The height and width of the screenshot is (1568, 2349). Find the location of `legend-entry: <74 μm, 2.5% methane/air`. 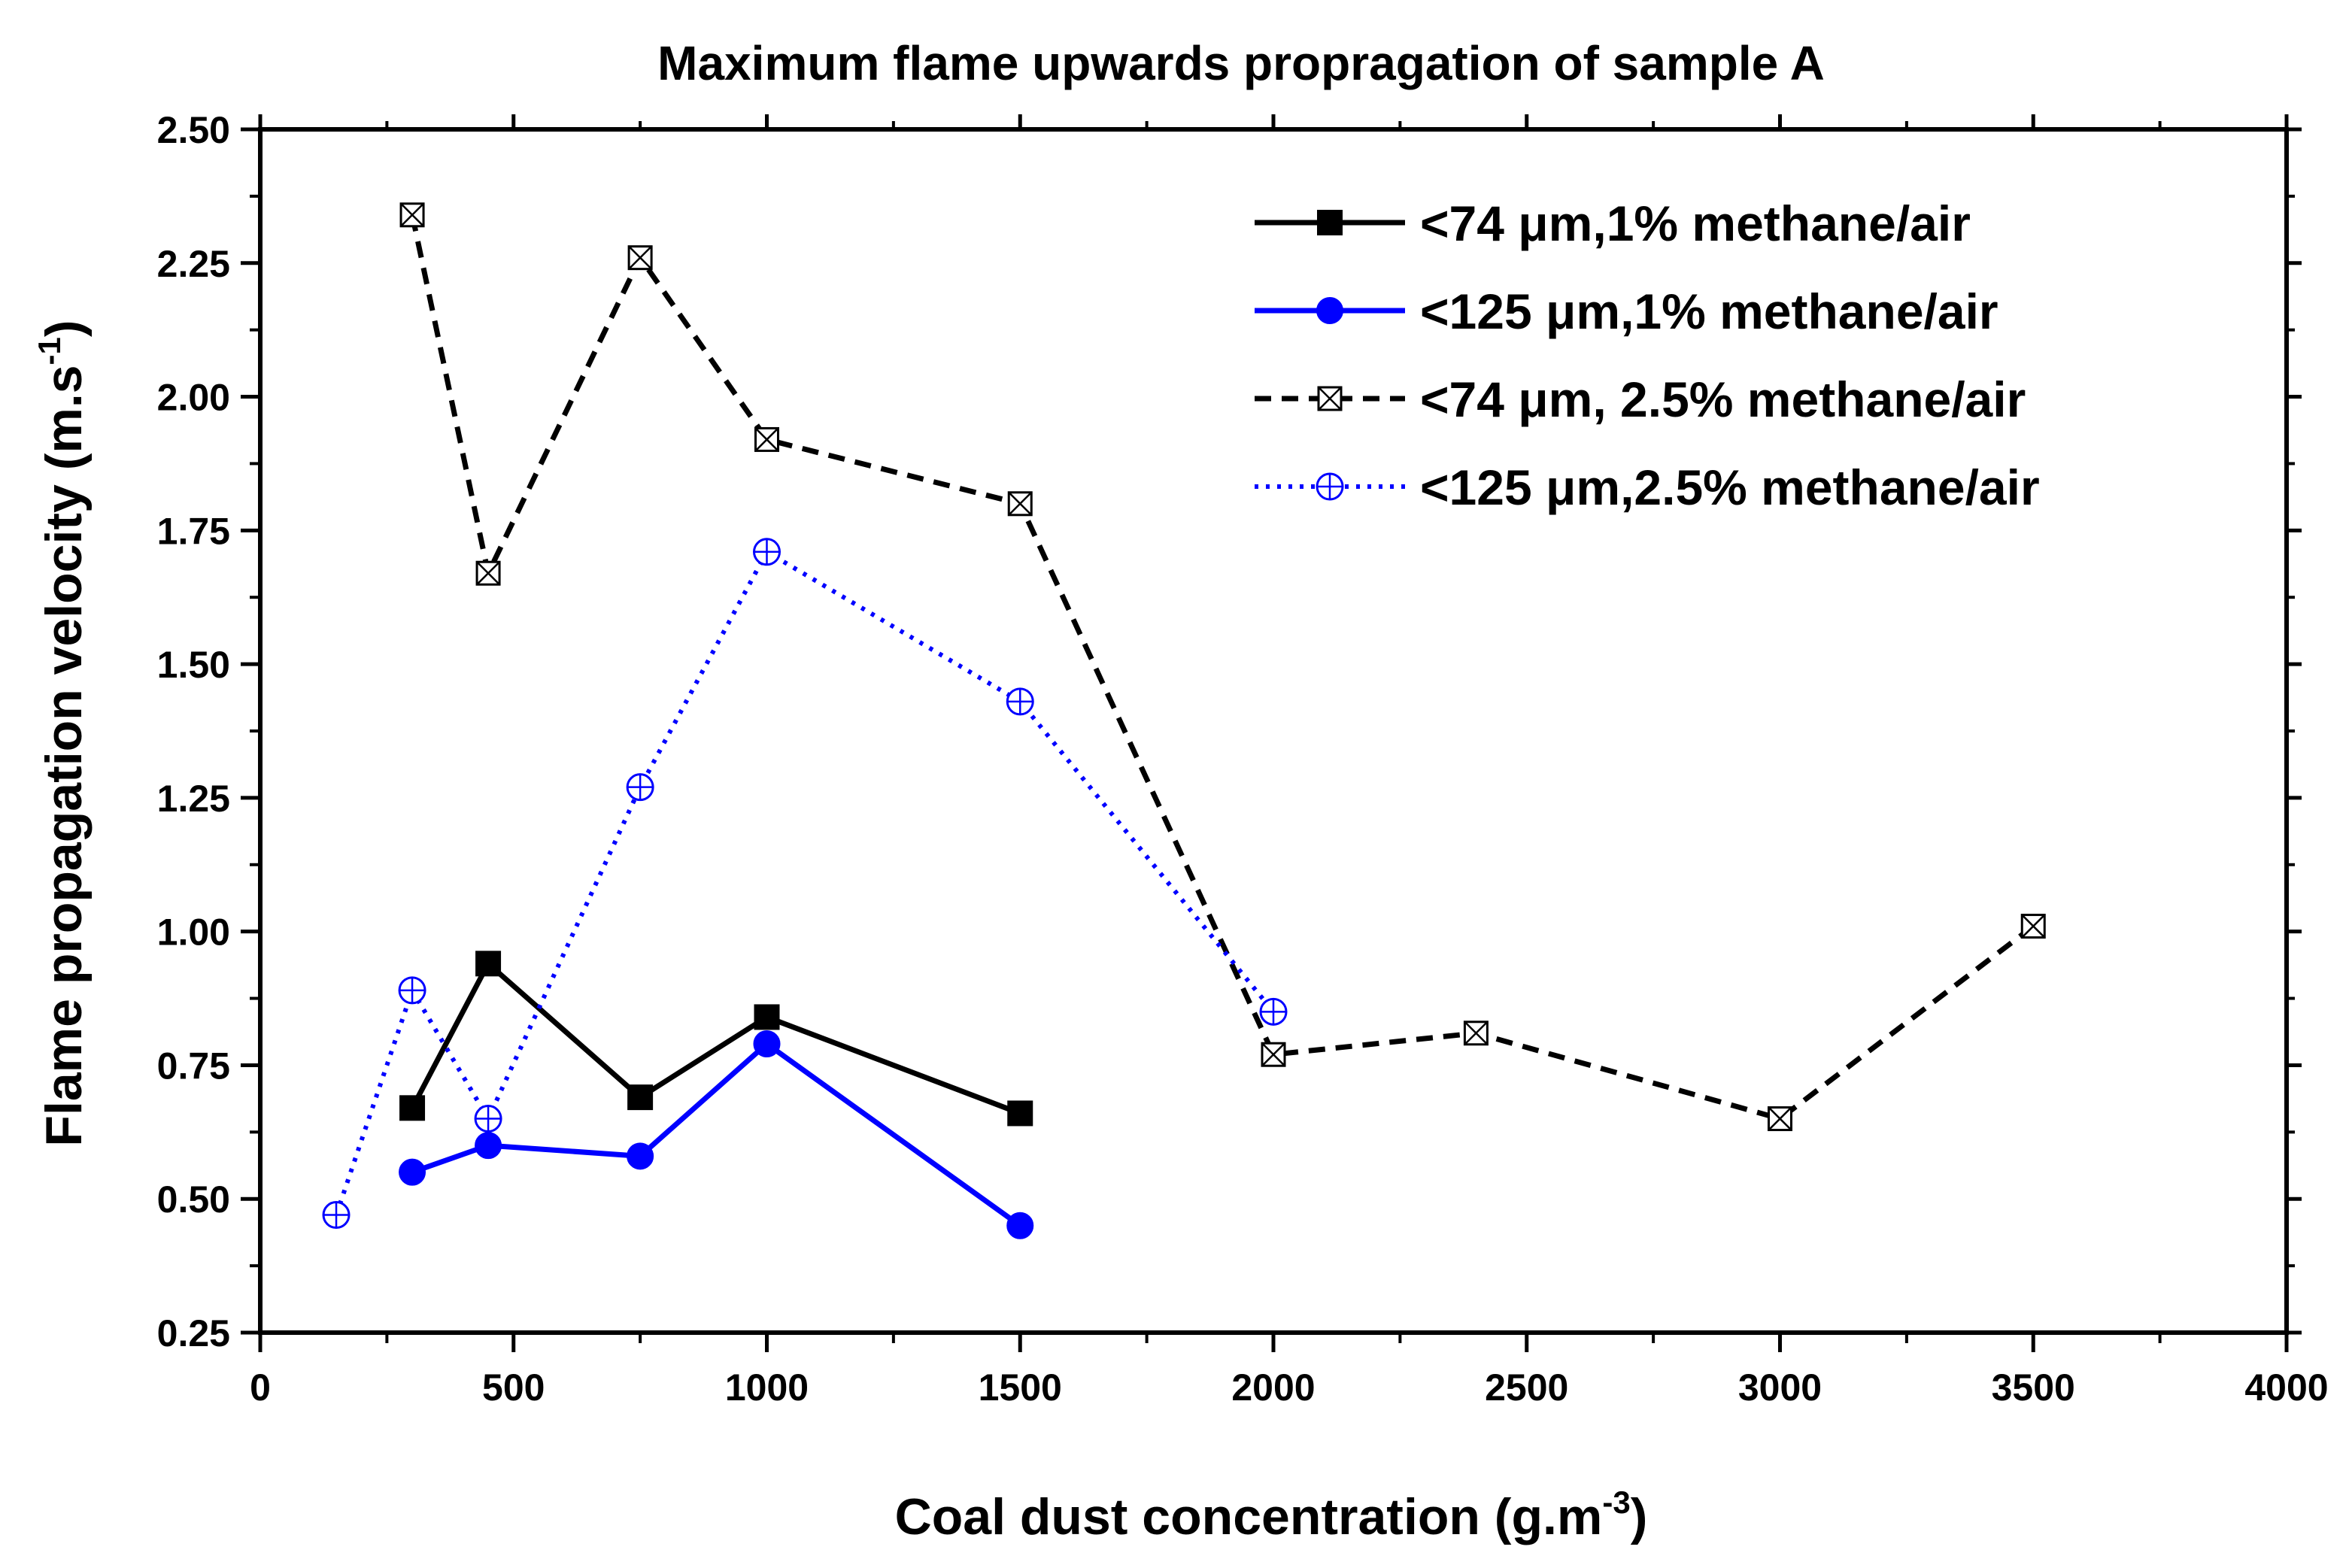

legend-entry: <74 μm, 2.5% methane/air is located at coordinates (1640, 399).